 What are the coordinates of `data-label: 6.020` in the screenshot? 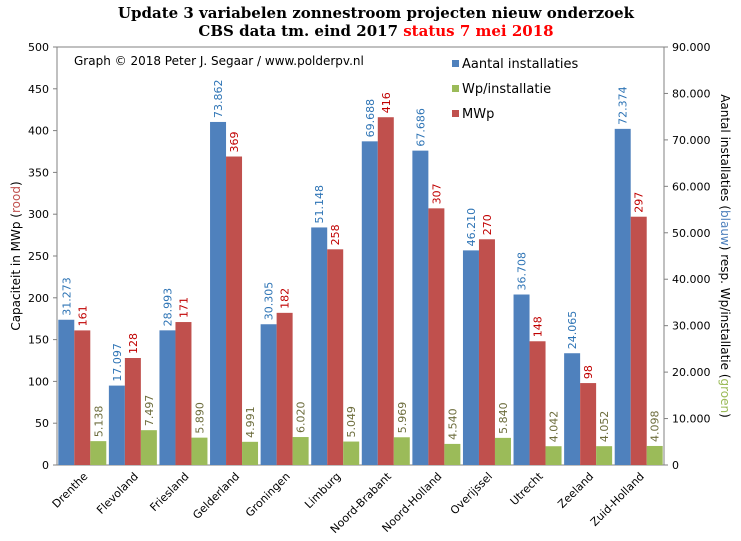 It's located at (301, 418).